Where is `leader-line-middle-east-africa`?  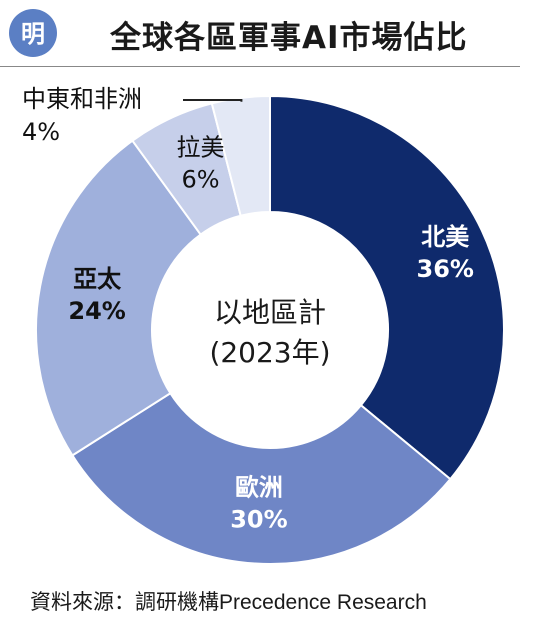
leader-line-middle-east-africa is located at coordinates (213, 100).